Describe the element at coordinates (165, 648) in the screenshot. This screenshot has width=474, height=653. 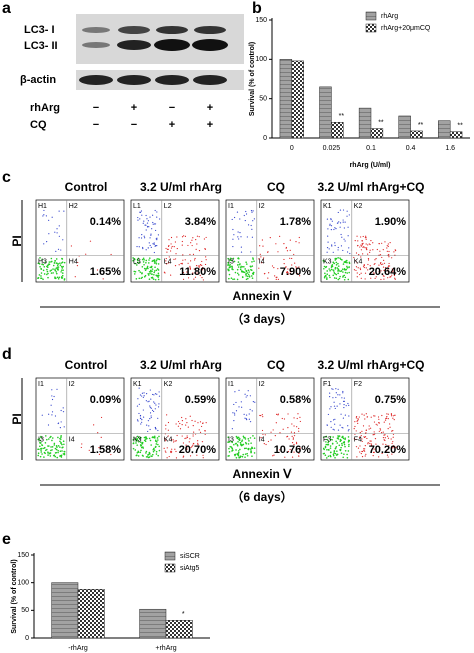
I see `x-tick-label: +rhArg` at that location.